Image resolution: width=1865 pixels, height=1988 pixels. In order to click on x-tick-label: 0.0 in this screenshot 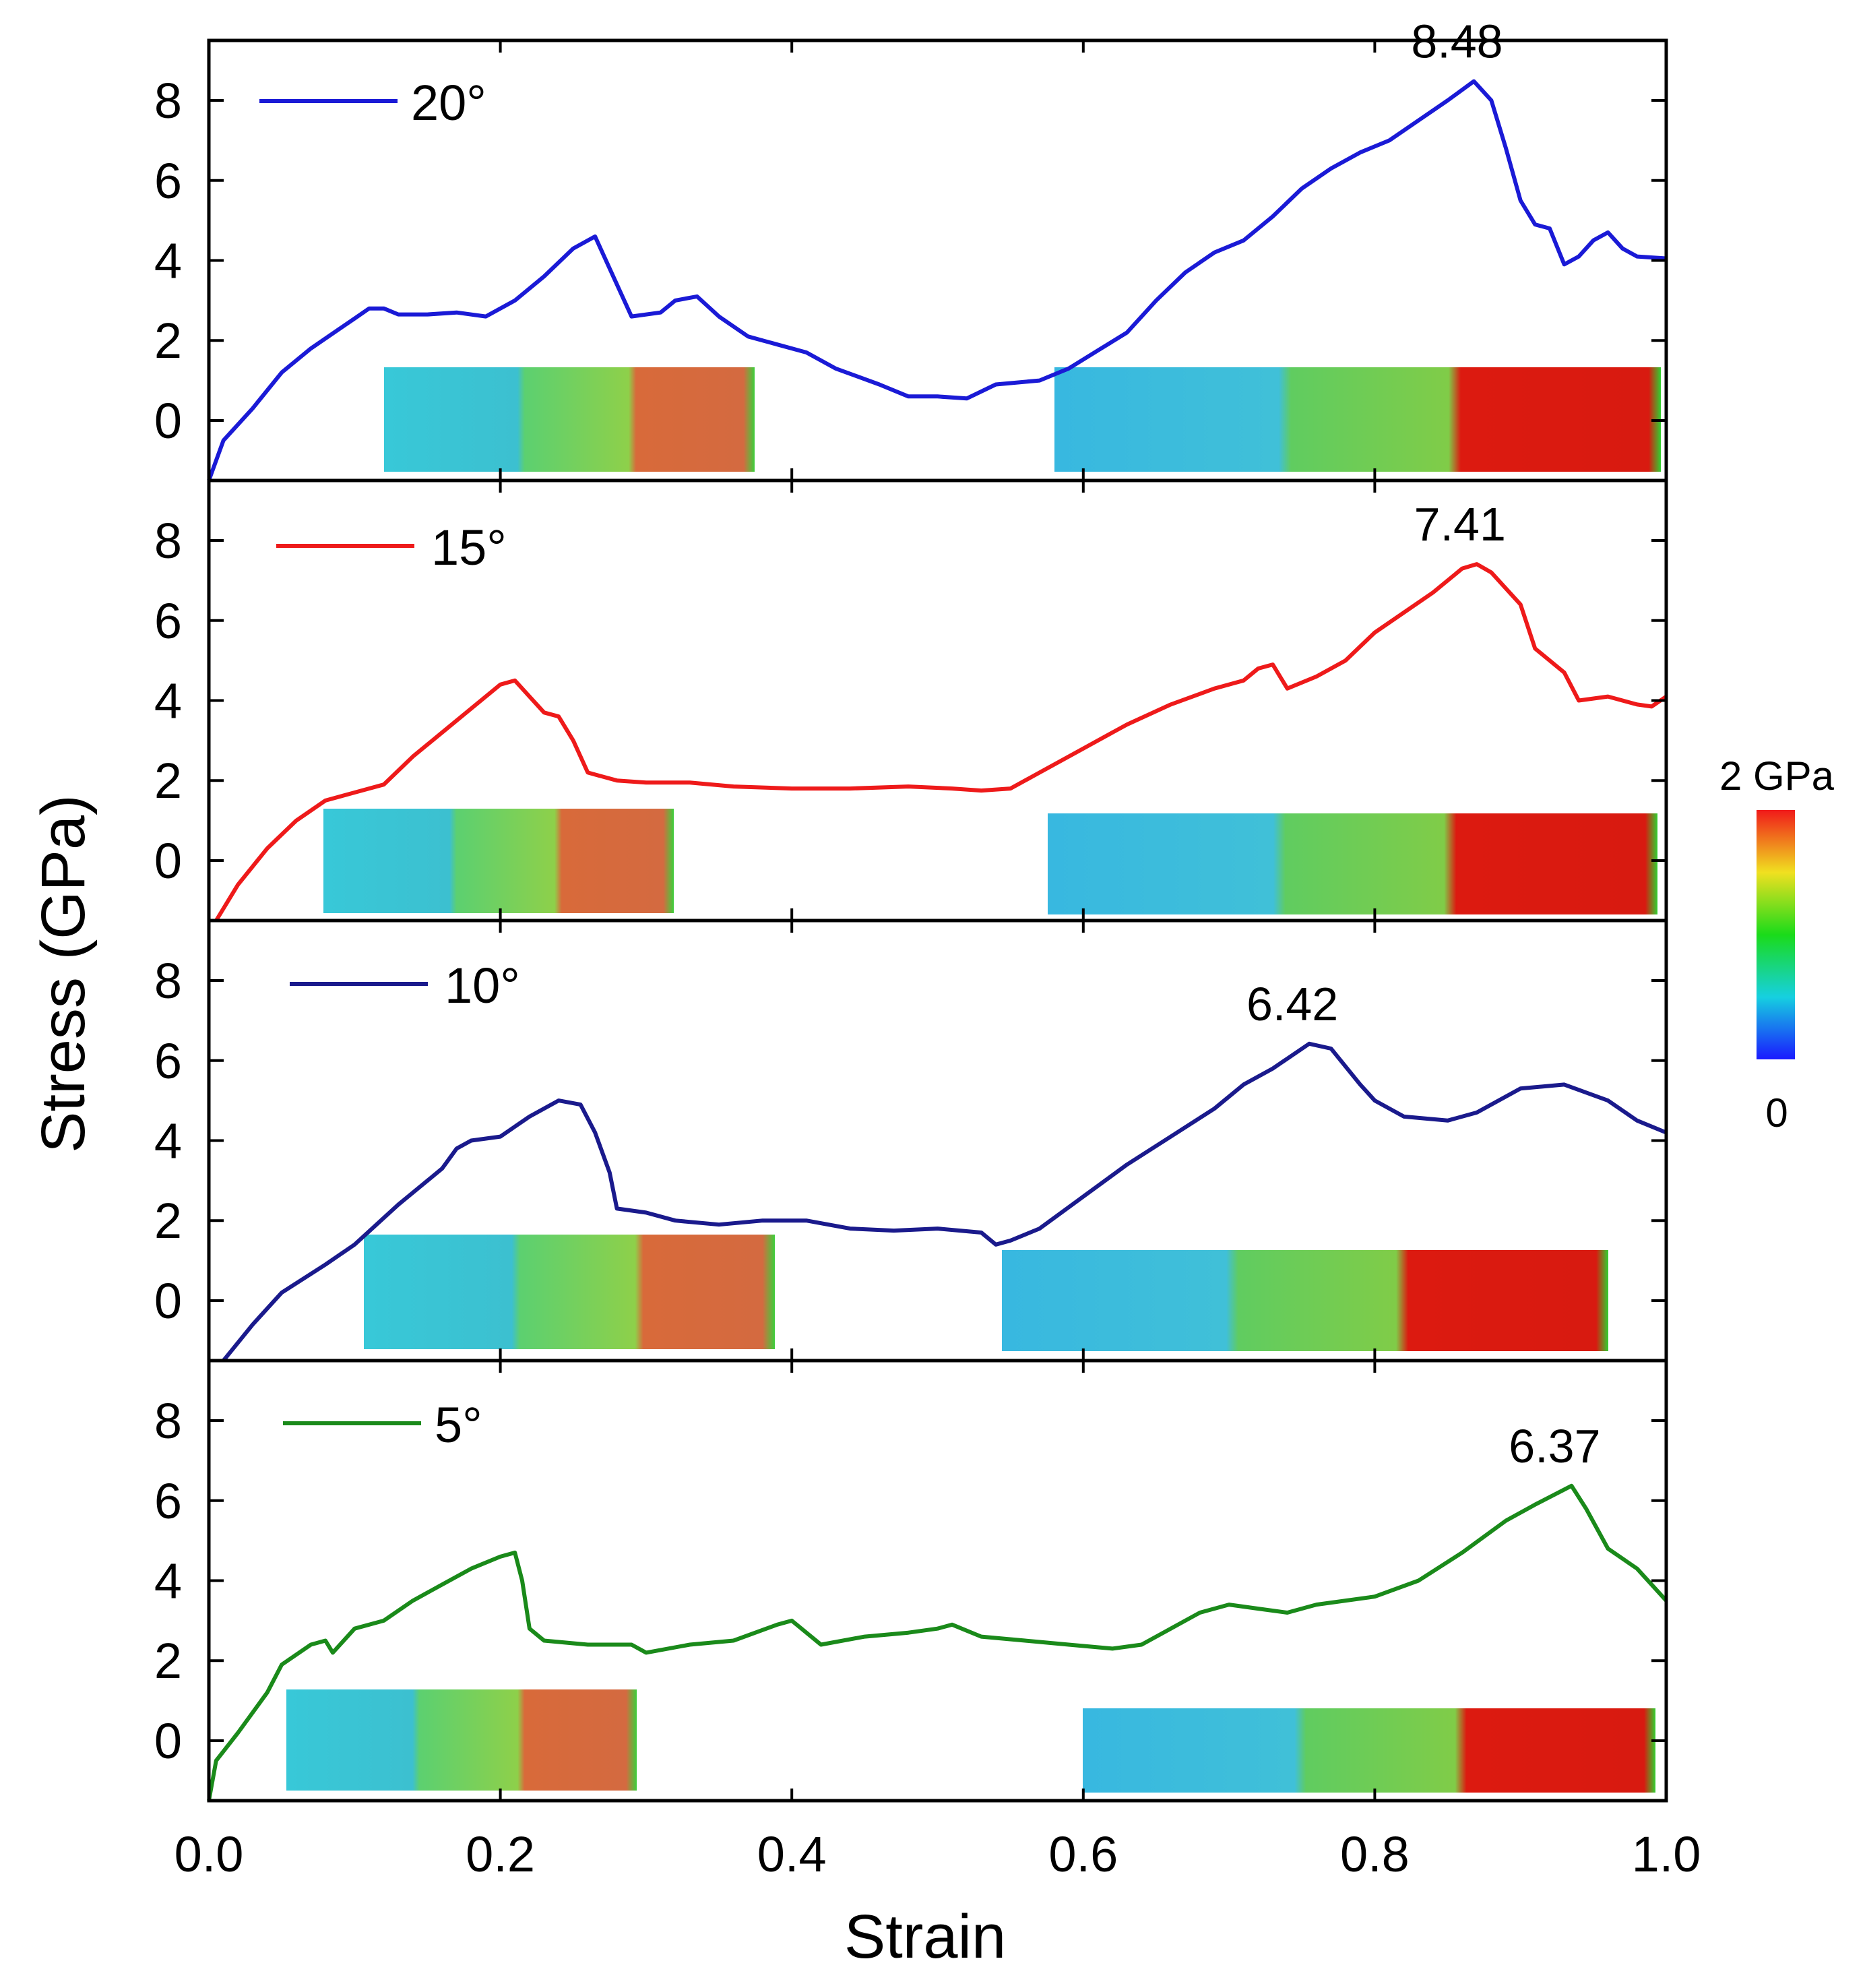, I will do `click(209, 1854)`.